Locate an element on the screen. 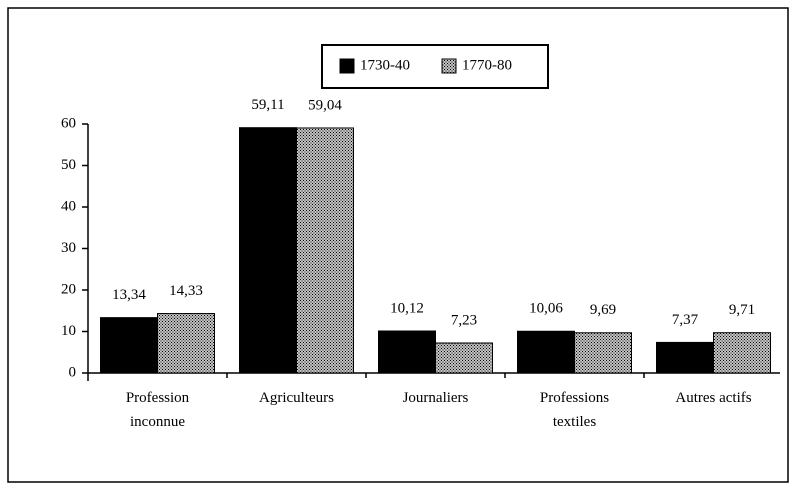 The height and width of the screenshot is (491, 797). legend-label: 1770-80 is located at coordinates (487, 65).